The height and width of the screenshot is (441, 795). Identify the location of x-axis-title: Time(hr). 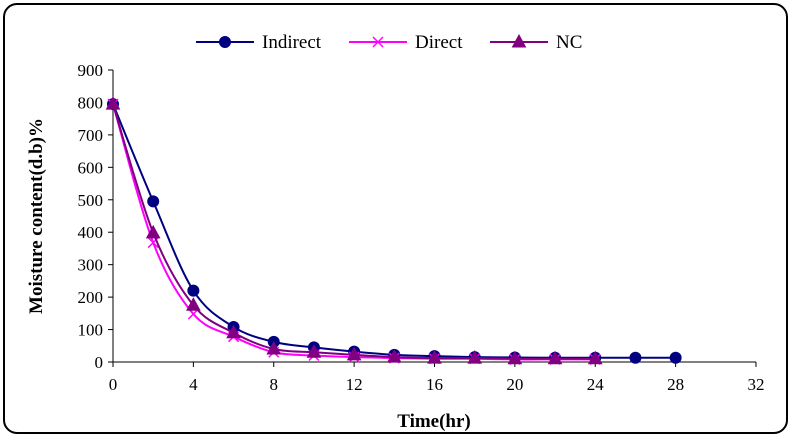
(434, 421).